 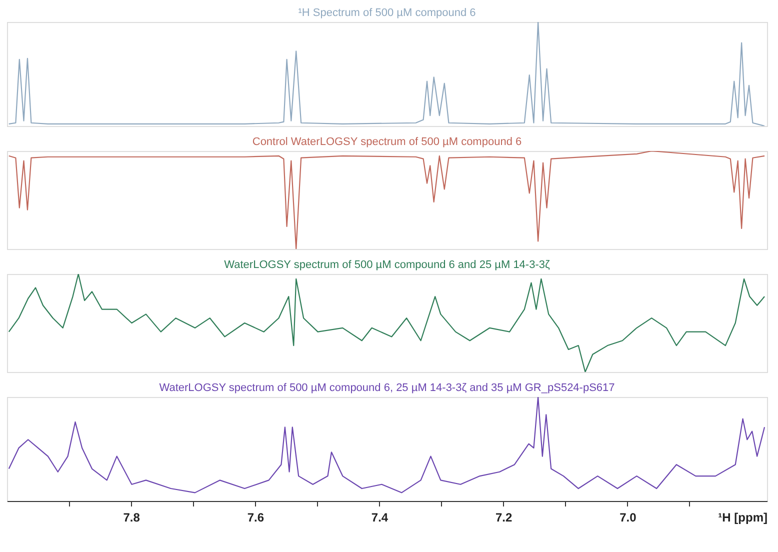 What do you see at coordinates (387, 388) in the screenshot?
I see `chart-title: WaterLOGSY spectrum of 500 µM compound 6, 25 µM 14-3-3ζ and 35 µM GR_pS524-pS617` at bounding box center [387, 388].